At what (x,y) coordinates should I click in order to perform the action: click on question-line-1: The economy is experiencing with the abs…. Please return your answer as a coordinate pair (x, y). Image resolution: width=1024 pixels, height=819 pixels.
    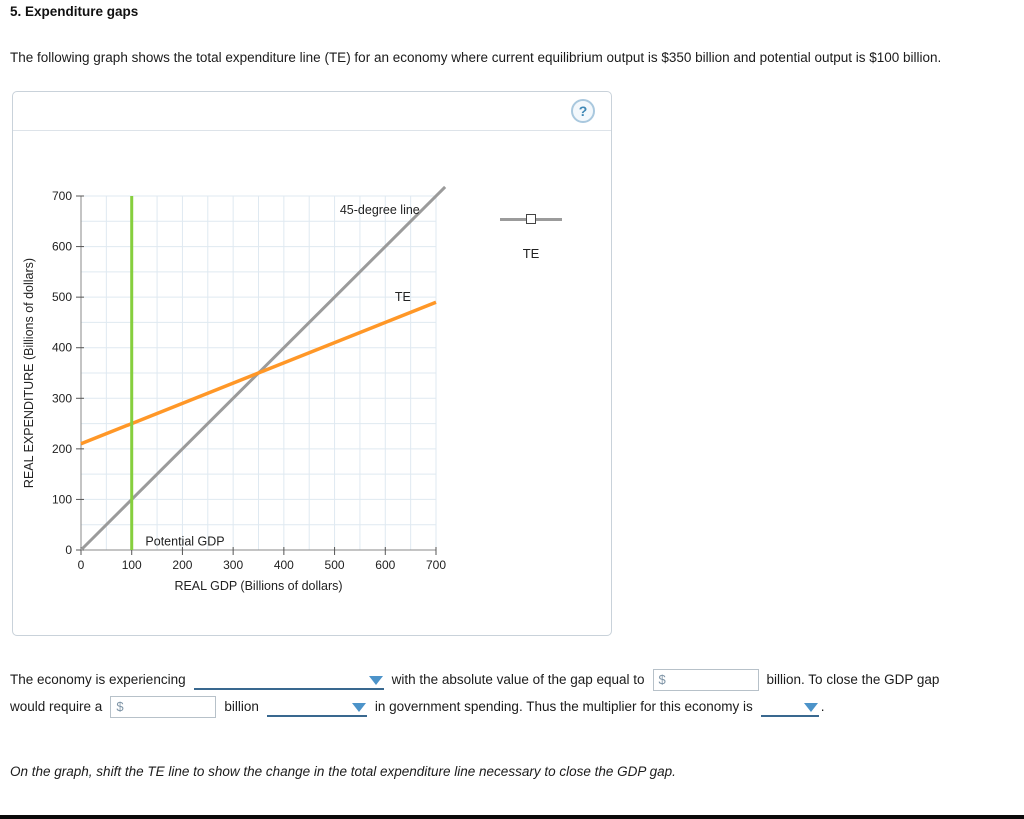
    Looking at the image, I should click on (517, 679).